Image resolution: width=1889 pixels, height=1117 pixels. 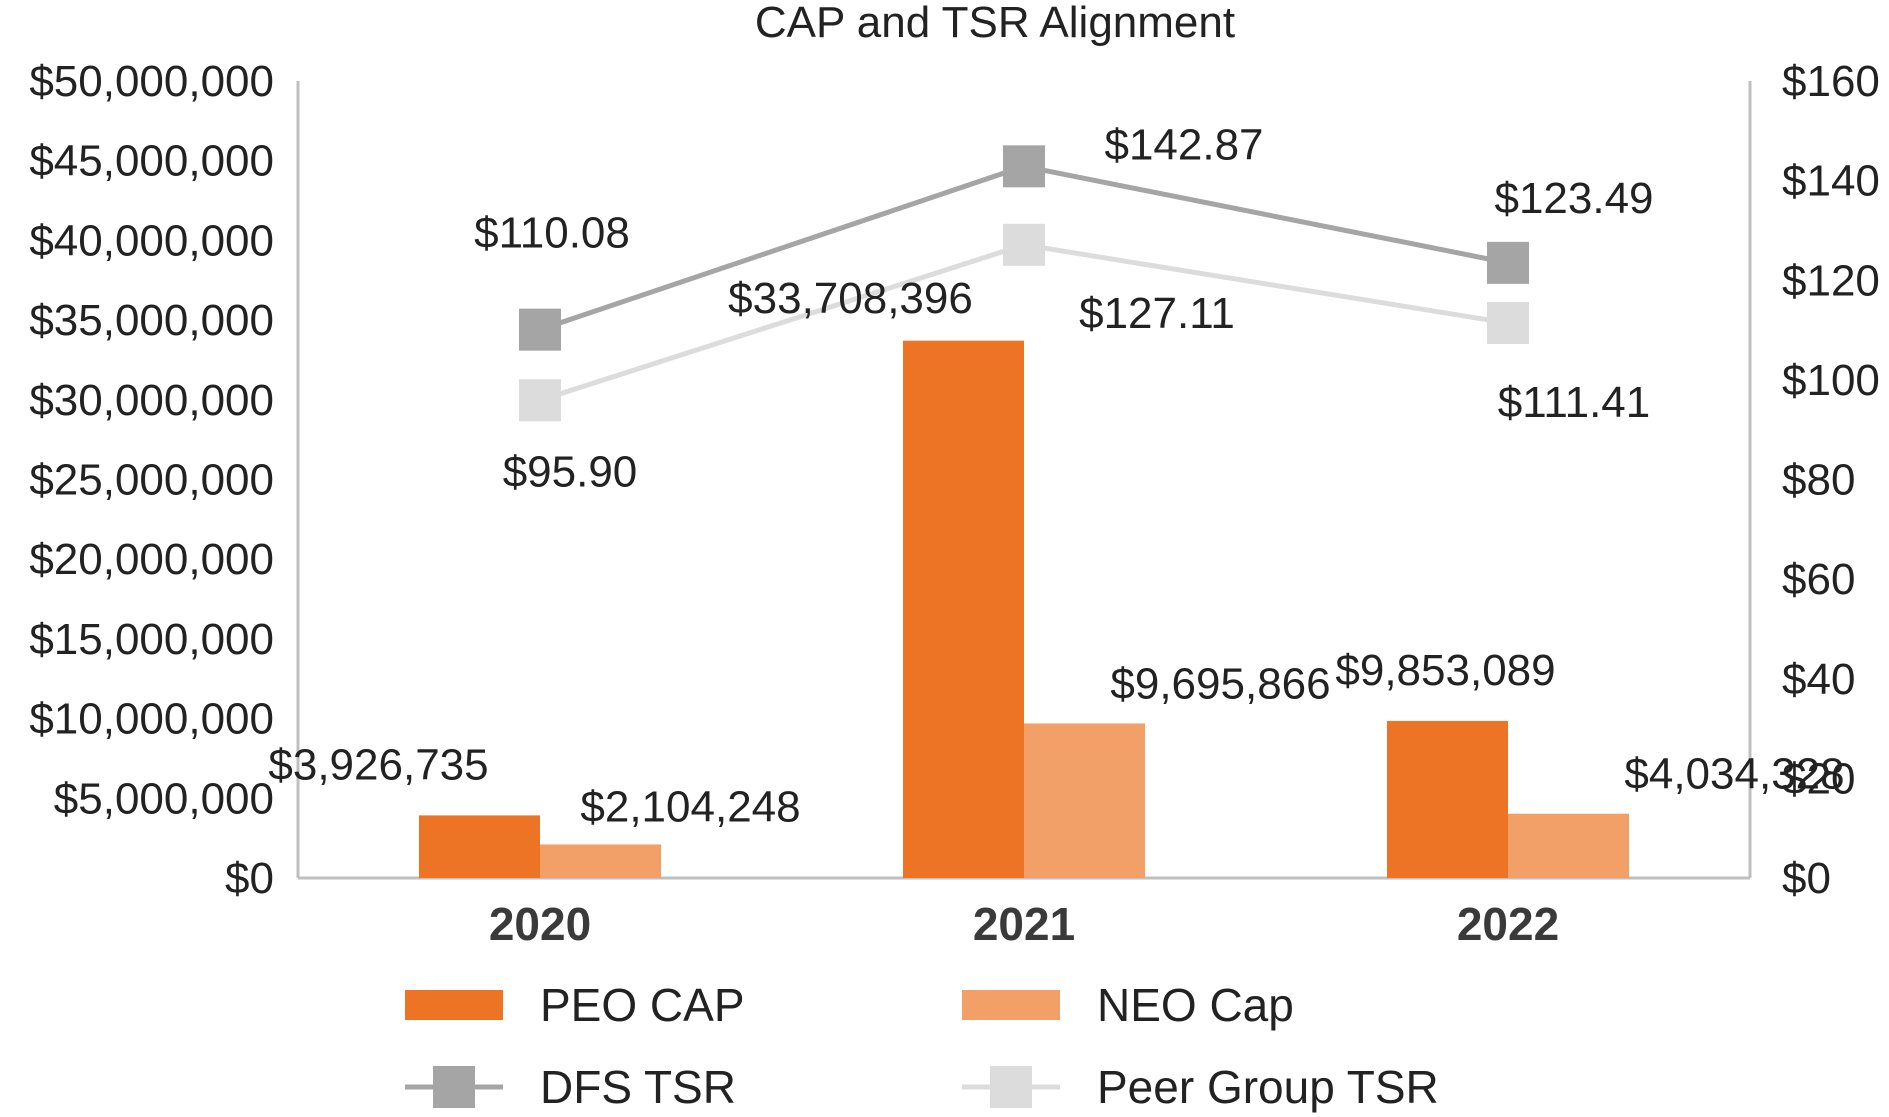 I want to click on legend-marker-dfs-tsr, so click(x=454, y=1087).